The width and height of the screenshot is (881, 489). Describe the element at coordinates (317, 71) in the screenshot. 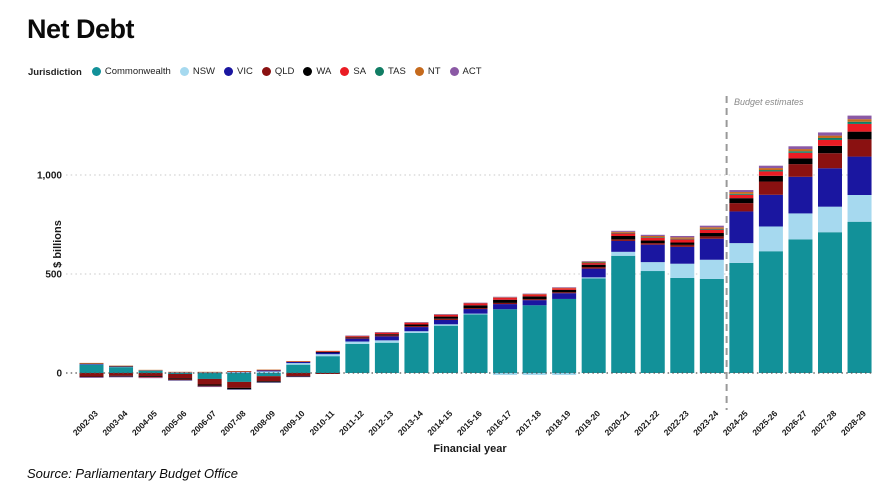

I see `legend-item-wa: WA` at that location.